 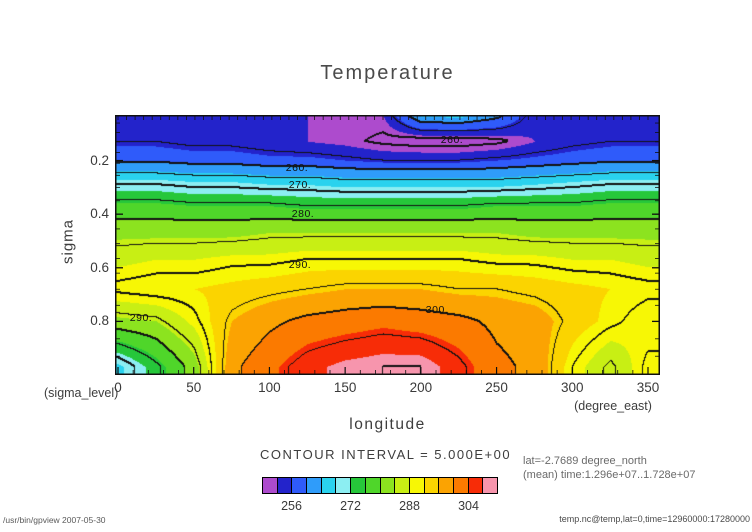 I want to click on x-tick-label: 150, so click(x=345, y=387).